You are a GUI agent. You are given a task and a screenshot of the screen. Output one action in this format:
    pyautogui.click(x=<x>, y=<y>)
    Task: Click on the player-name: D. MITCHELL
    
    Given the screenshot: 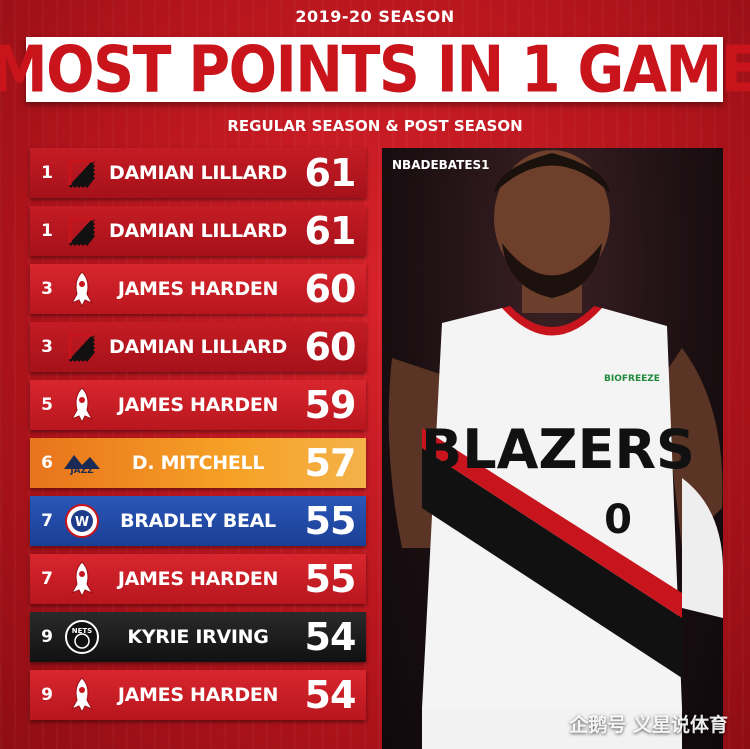 What is the action you would take?
    pyautogui.click(x=198, y=463)
    